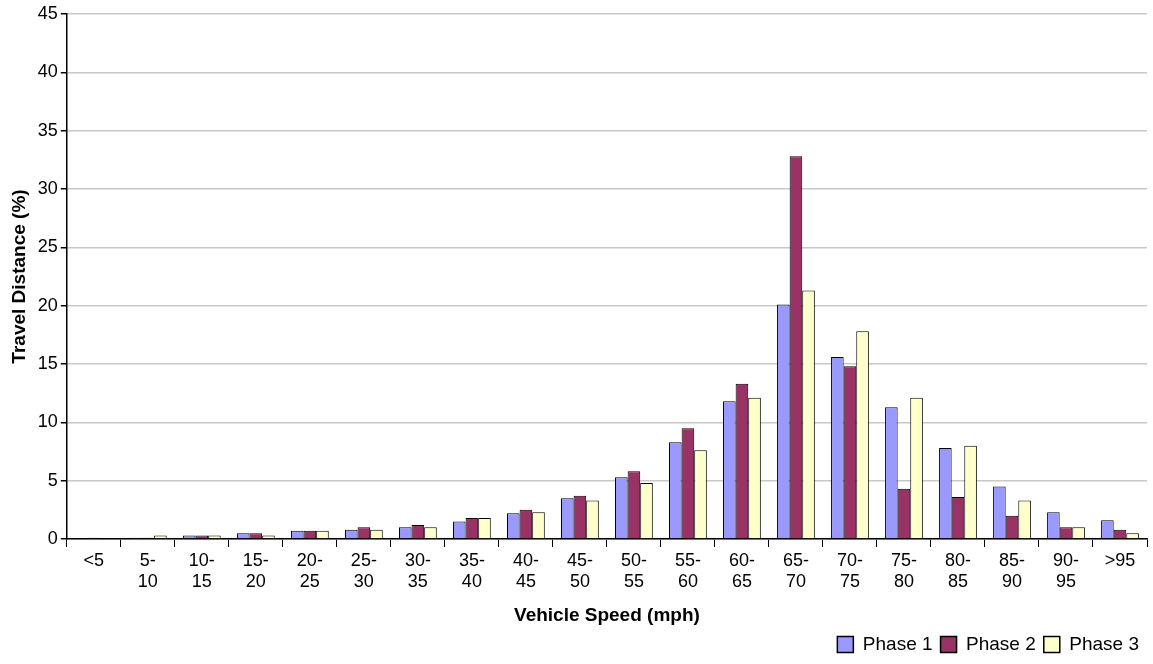  What do you see at coordinates (52, 479) in the screenshot?
I see `y-tick-label: 5` at bounding box center [52, 479].